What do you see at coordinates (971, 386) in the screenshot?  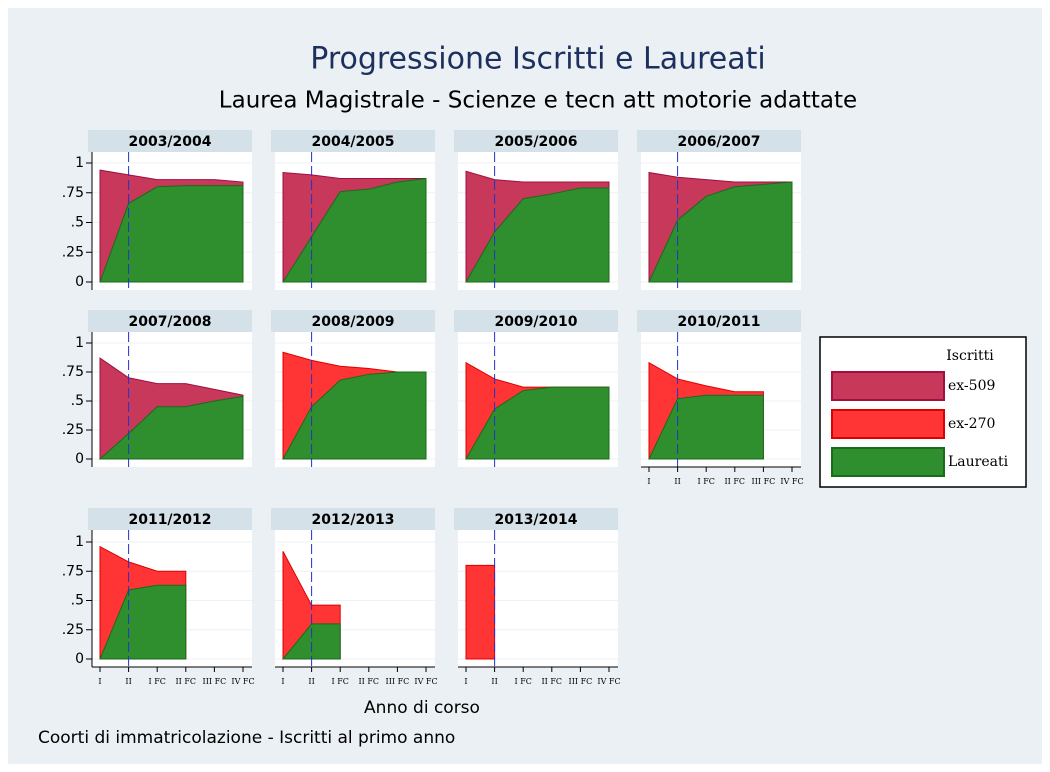 I see `legend-label: ex-509` at bounding box center [971, 386].